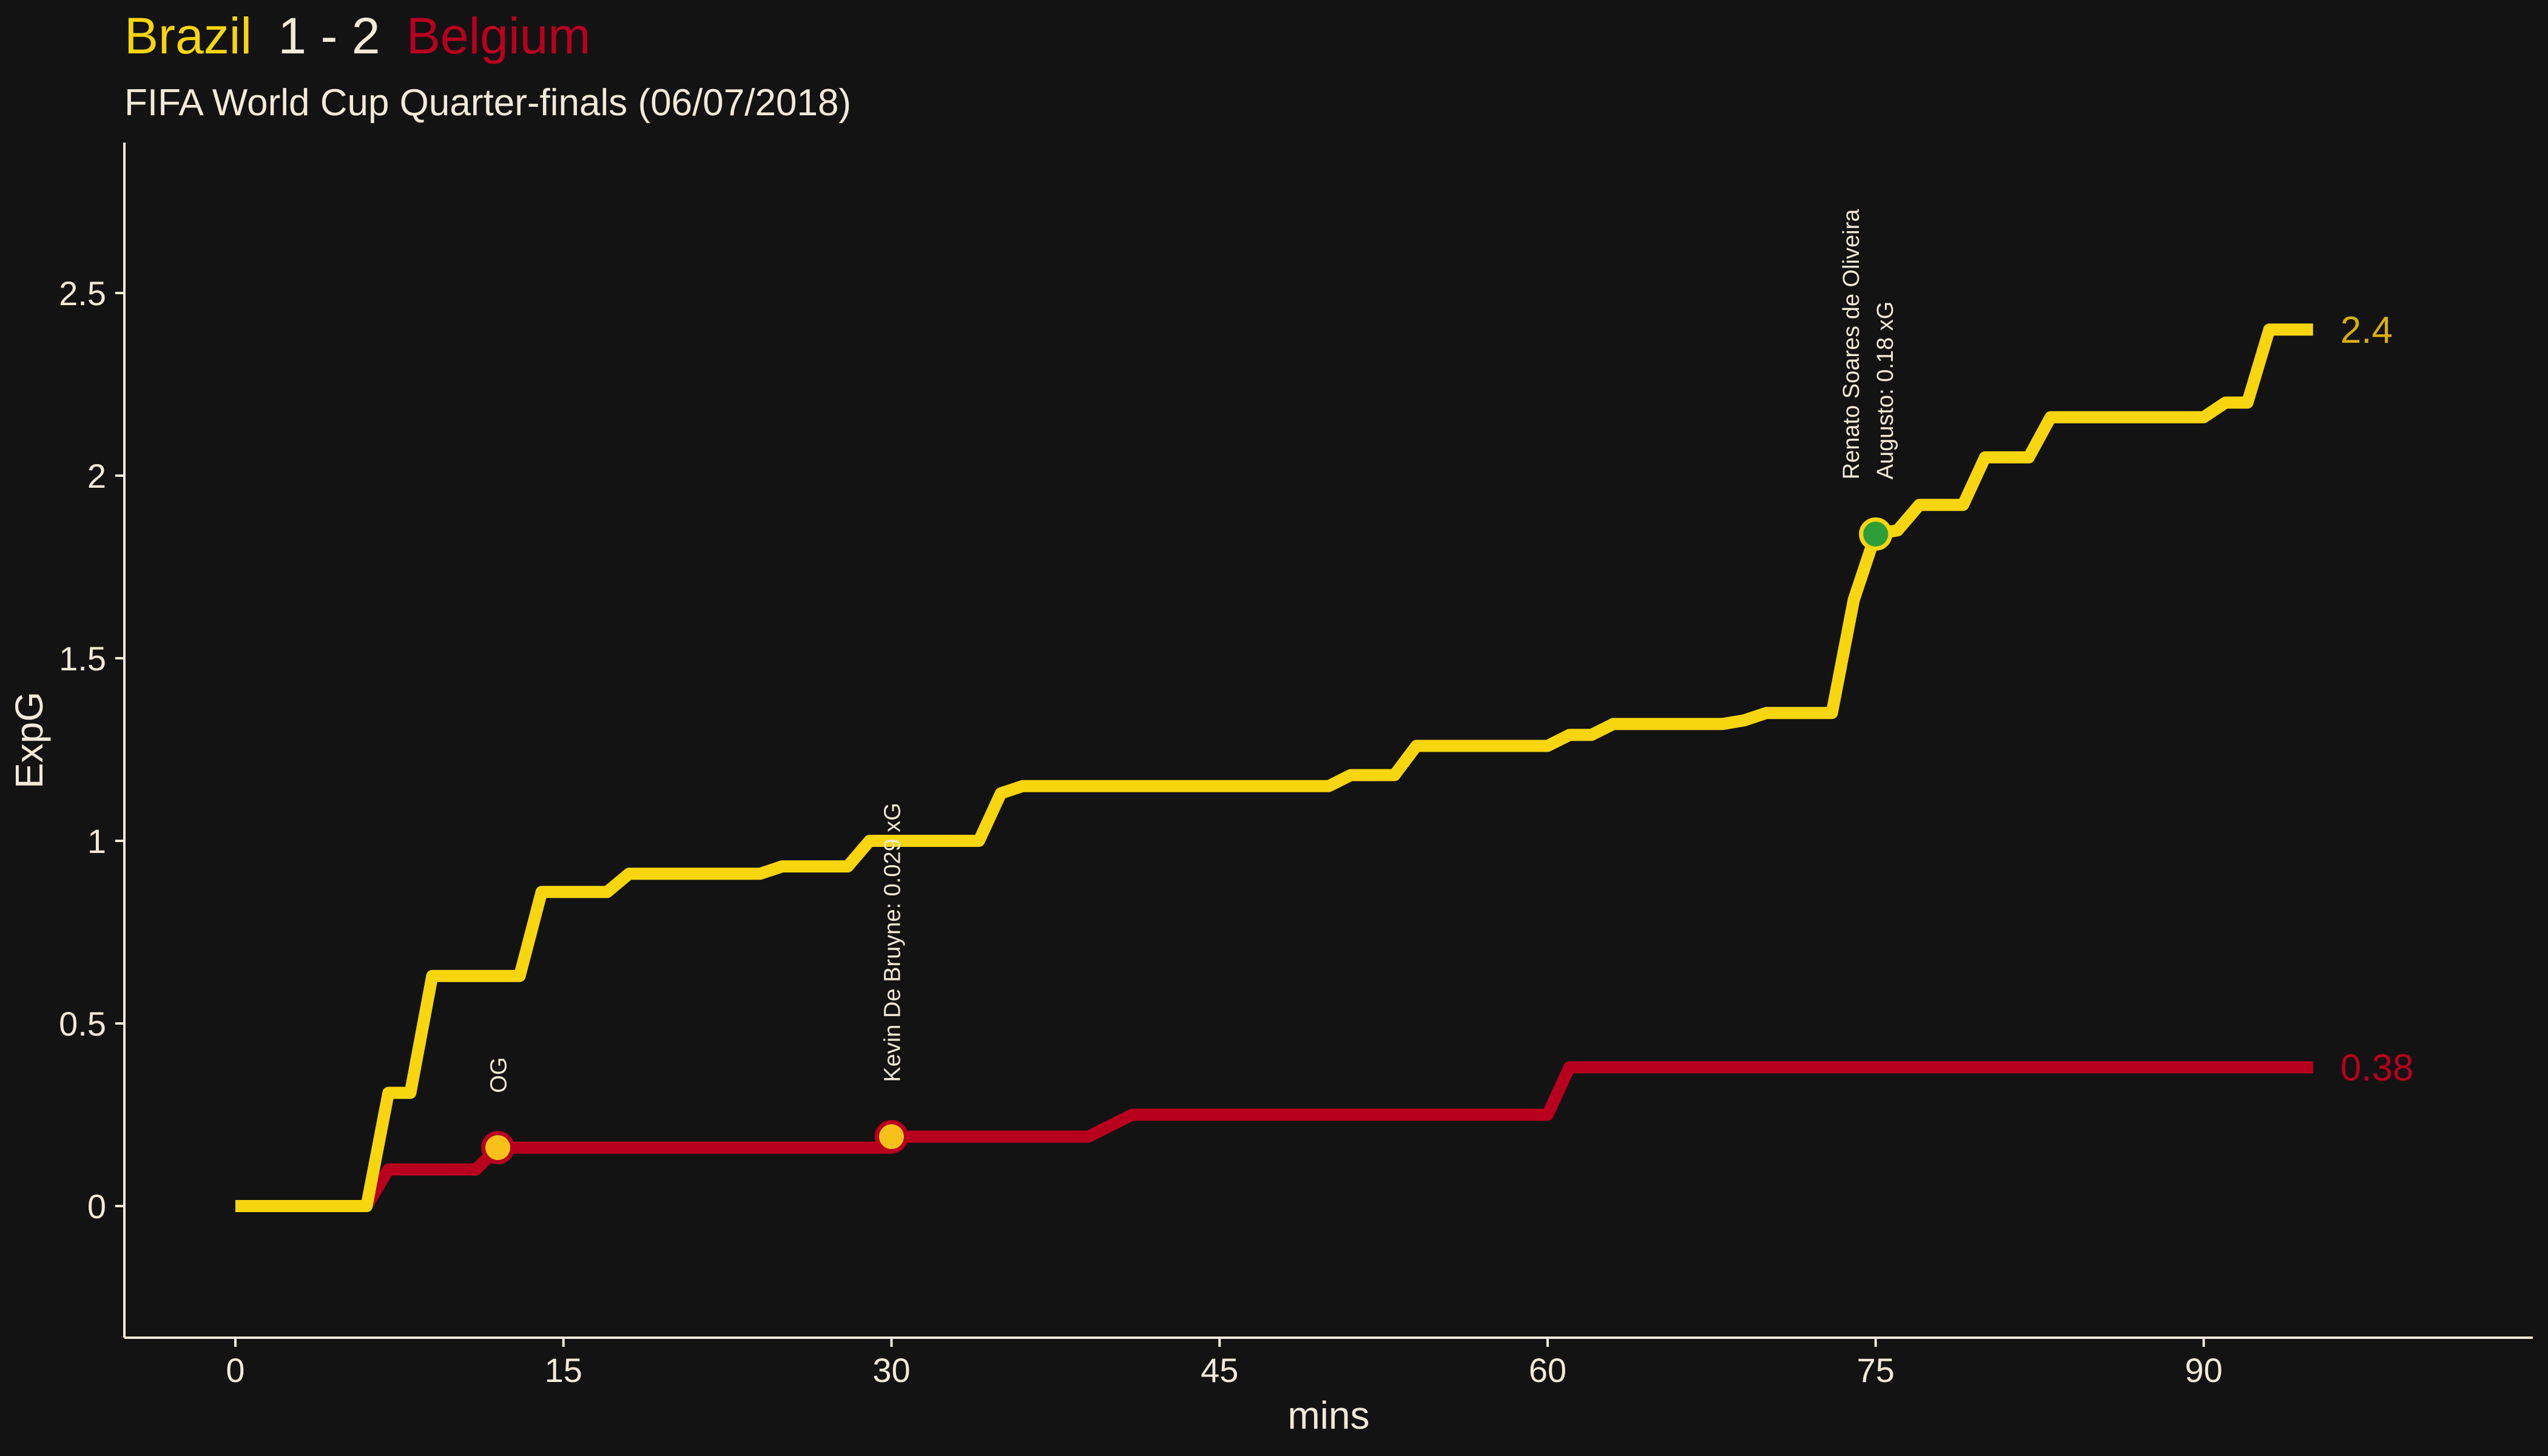 The image size is (2548, 1456). What do you see at coordinates (1219, 1370) in the screenshot?
I see `x-tick-label: 45` at bounding box center [1219, 1370].